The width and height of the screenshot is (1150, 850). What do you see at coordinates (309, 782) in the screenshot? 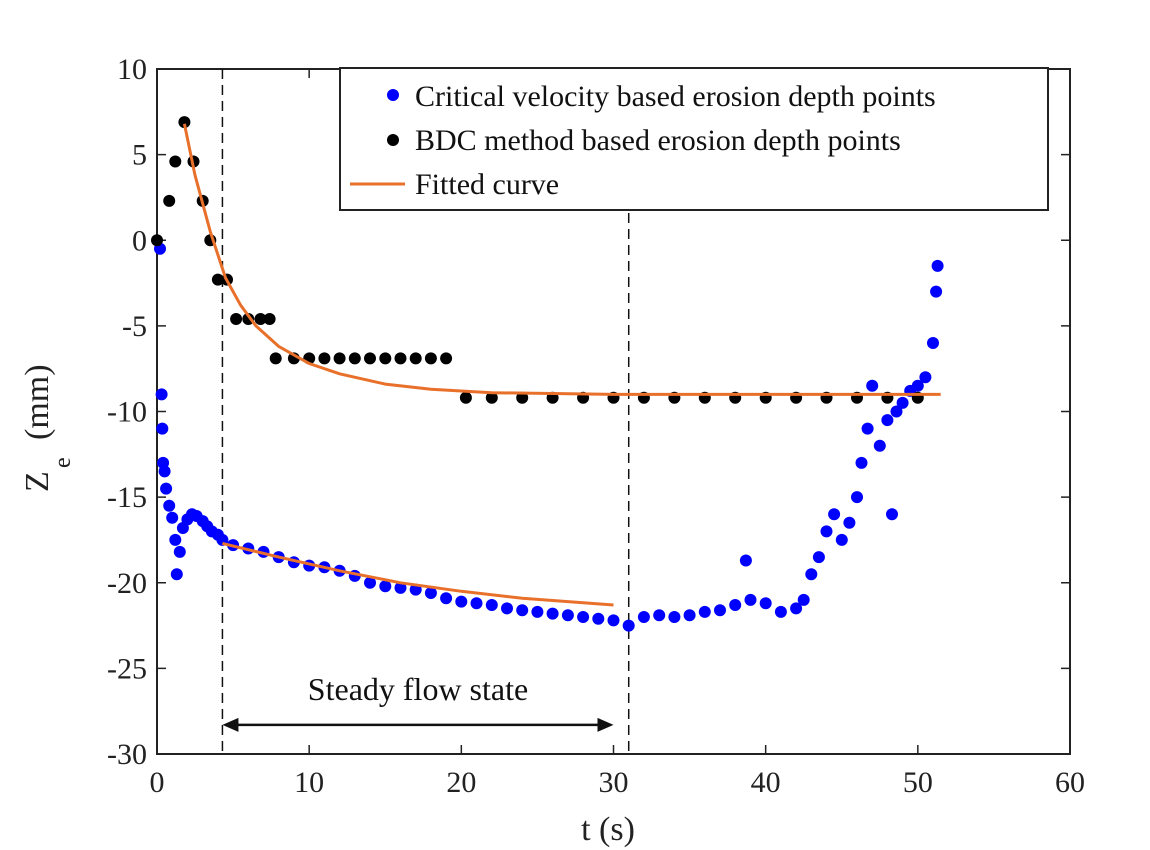
I see `x-tick-label: 10` at bounding box center [309, 782].